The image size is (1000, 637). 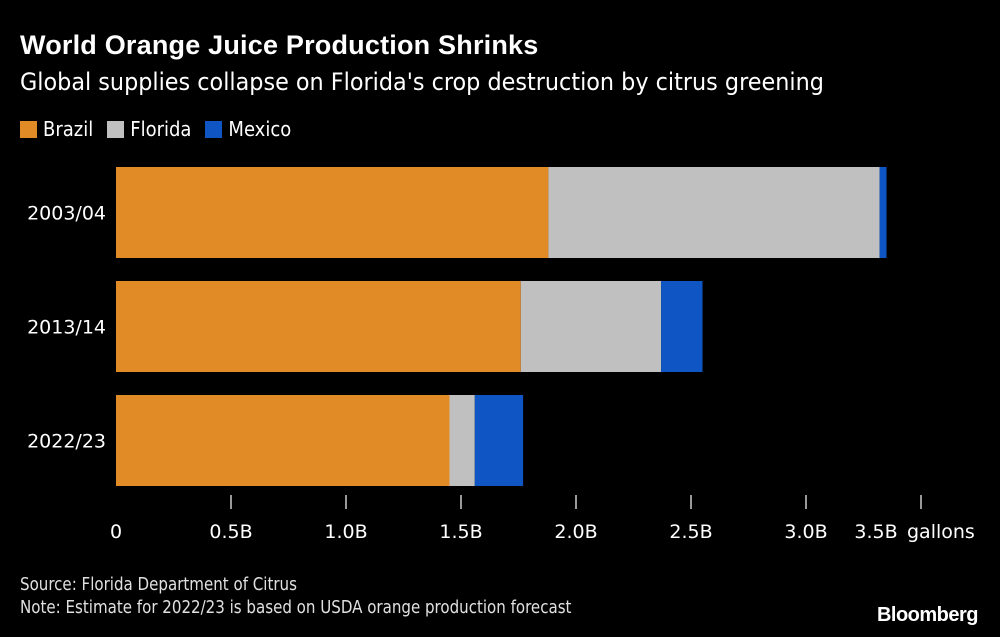 I want to click on chart-title: World Orange Juice Production Shrinks, so click(x=279, y=45).